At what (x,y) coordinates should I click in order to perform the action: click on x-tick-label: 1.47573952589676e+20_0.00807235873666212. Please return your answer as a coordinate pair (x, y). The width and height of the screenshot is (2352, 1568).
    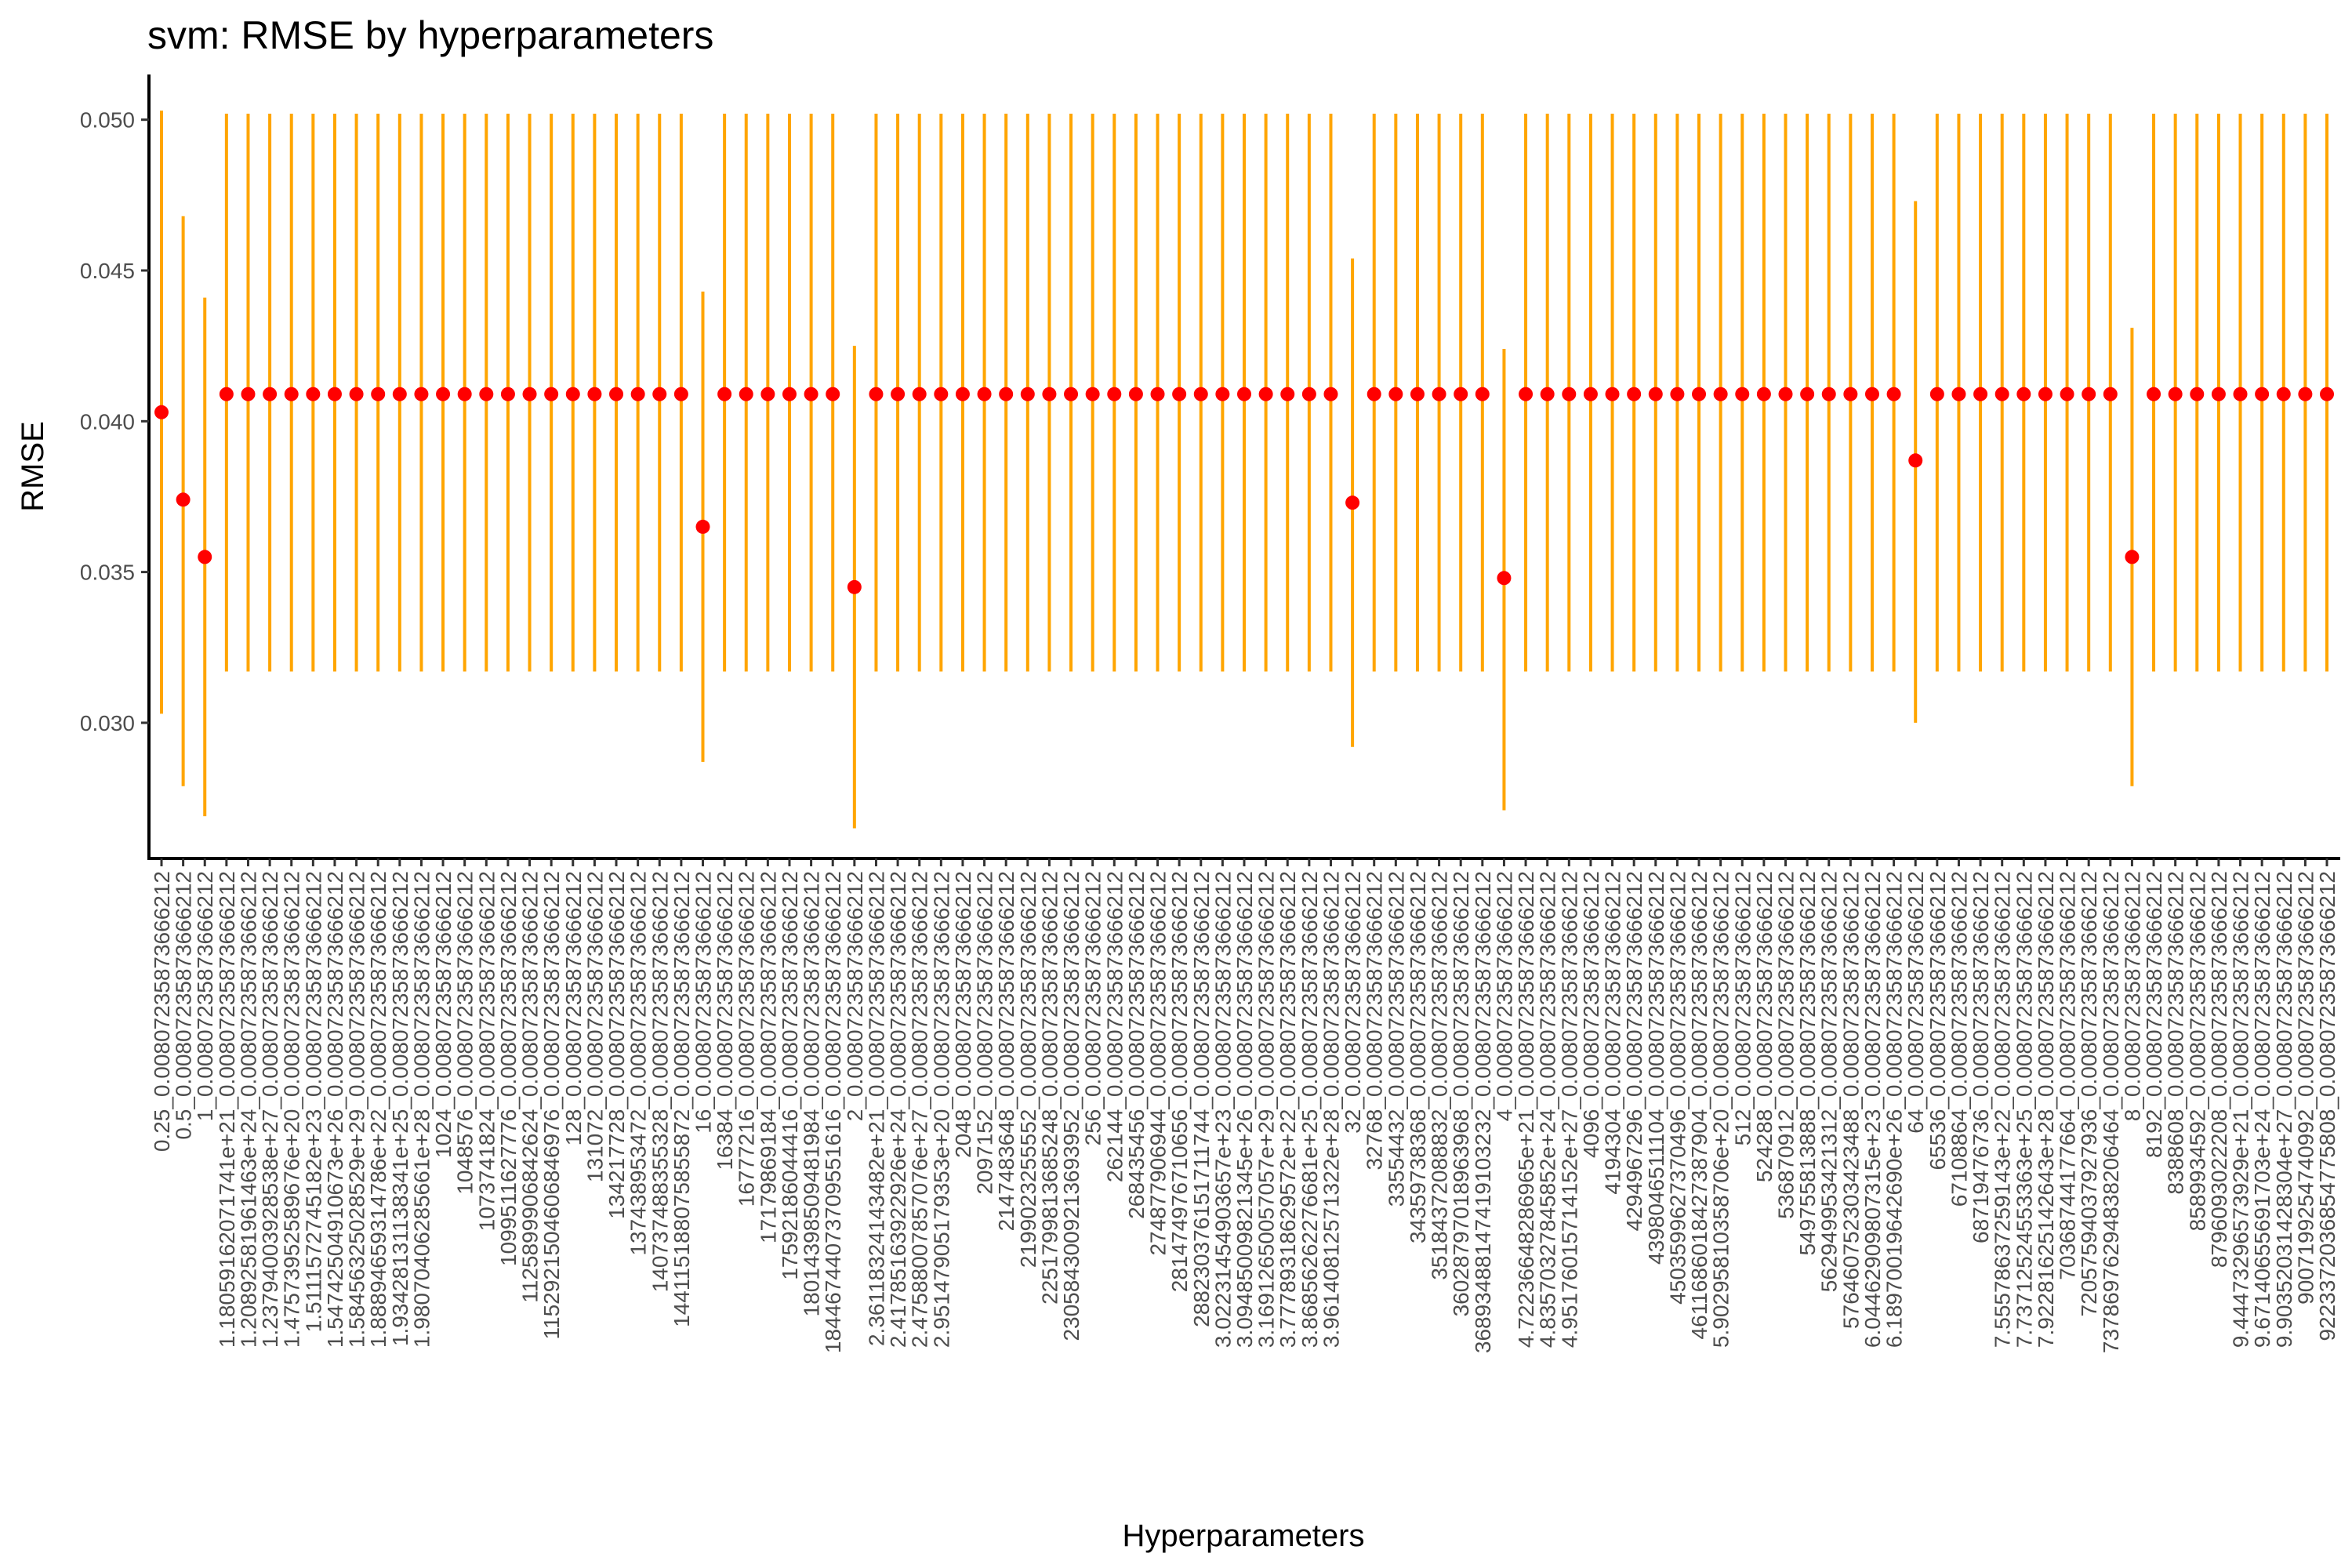
    Looking at the image, I should click on (292, 1109).